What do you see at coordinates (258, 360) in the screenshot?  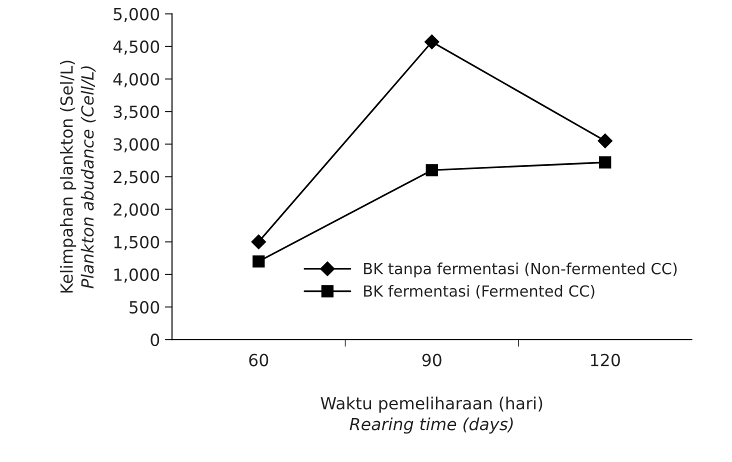 I see `x-tick-label: 60` at bounding box center [258, 360].